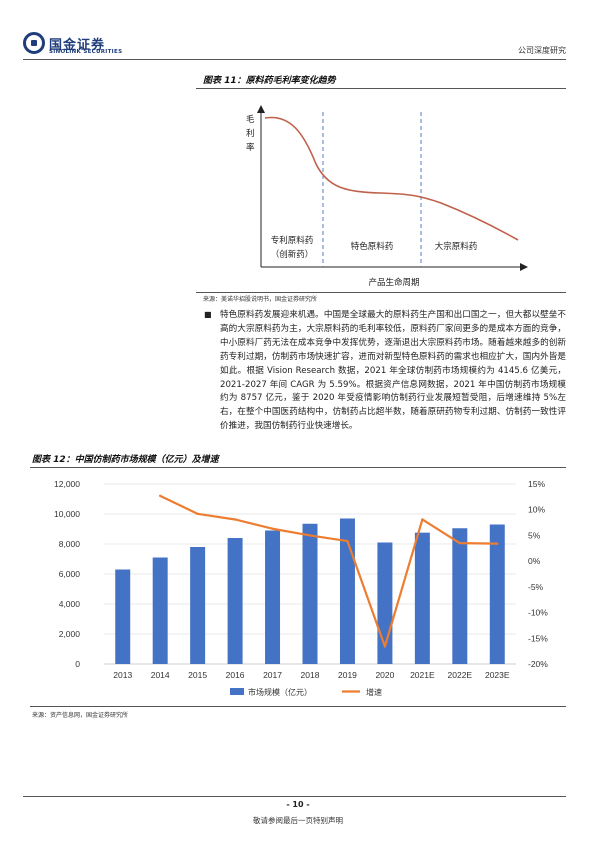 The image size is (596, 843). What do you see at coordinates (280, 692) in the screenshot?
I see `legend-bar-label: 市场规模（亿元）` at bounding box center [280, 692].